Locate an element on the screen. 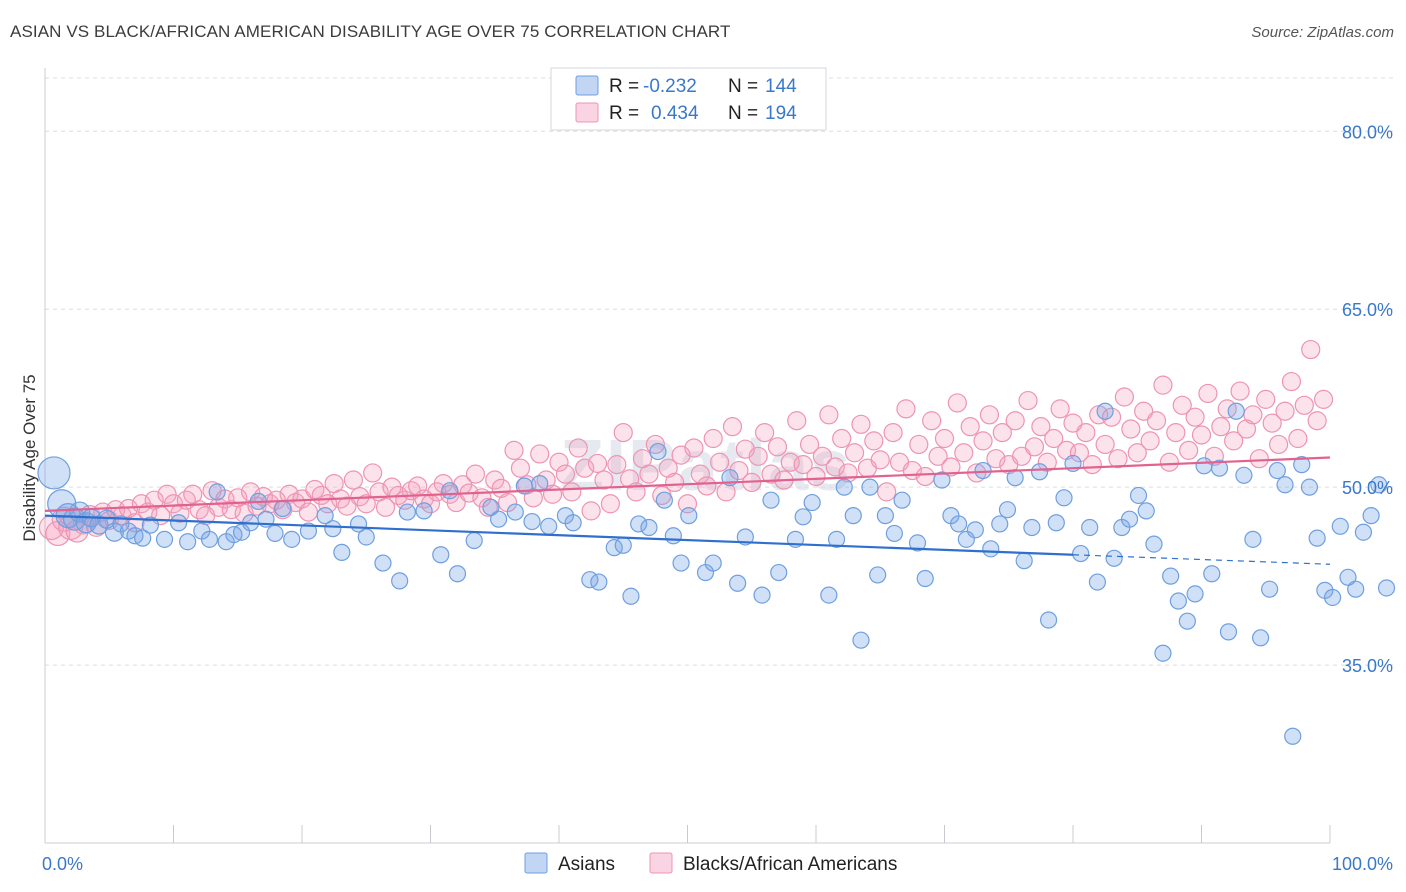 The height and width of the screenshot is (892, 1406). legend-swatch-asian is located at coordinates (587, 85).